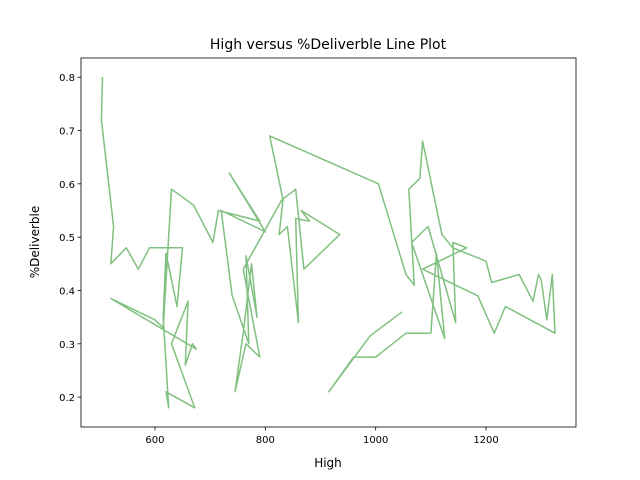  Describe the element at coordinates (265, 440) in the screenshot. I see `x-tick-label: 800` at that location.